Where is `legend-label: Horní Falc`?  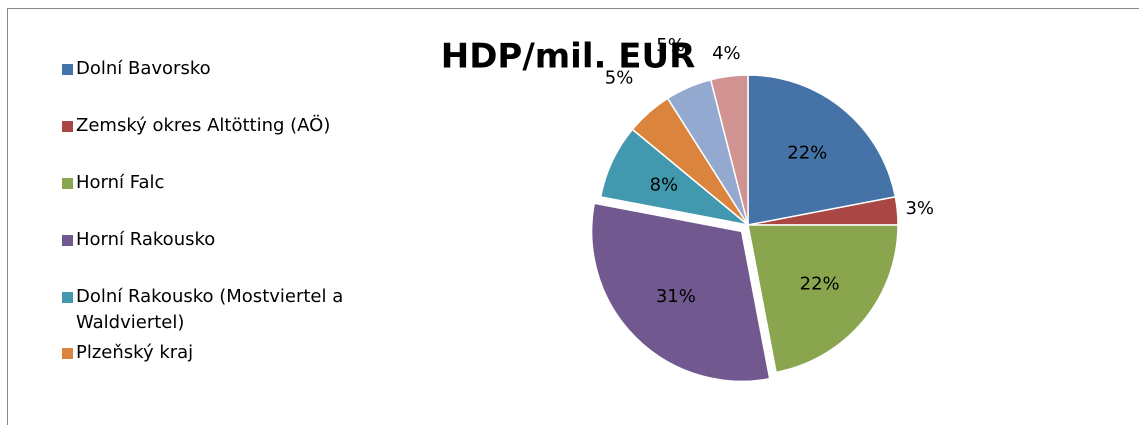
legend-label: Horní Falc is located at coordinates (120, 182).